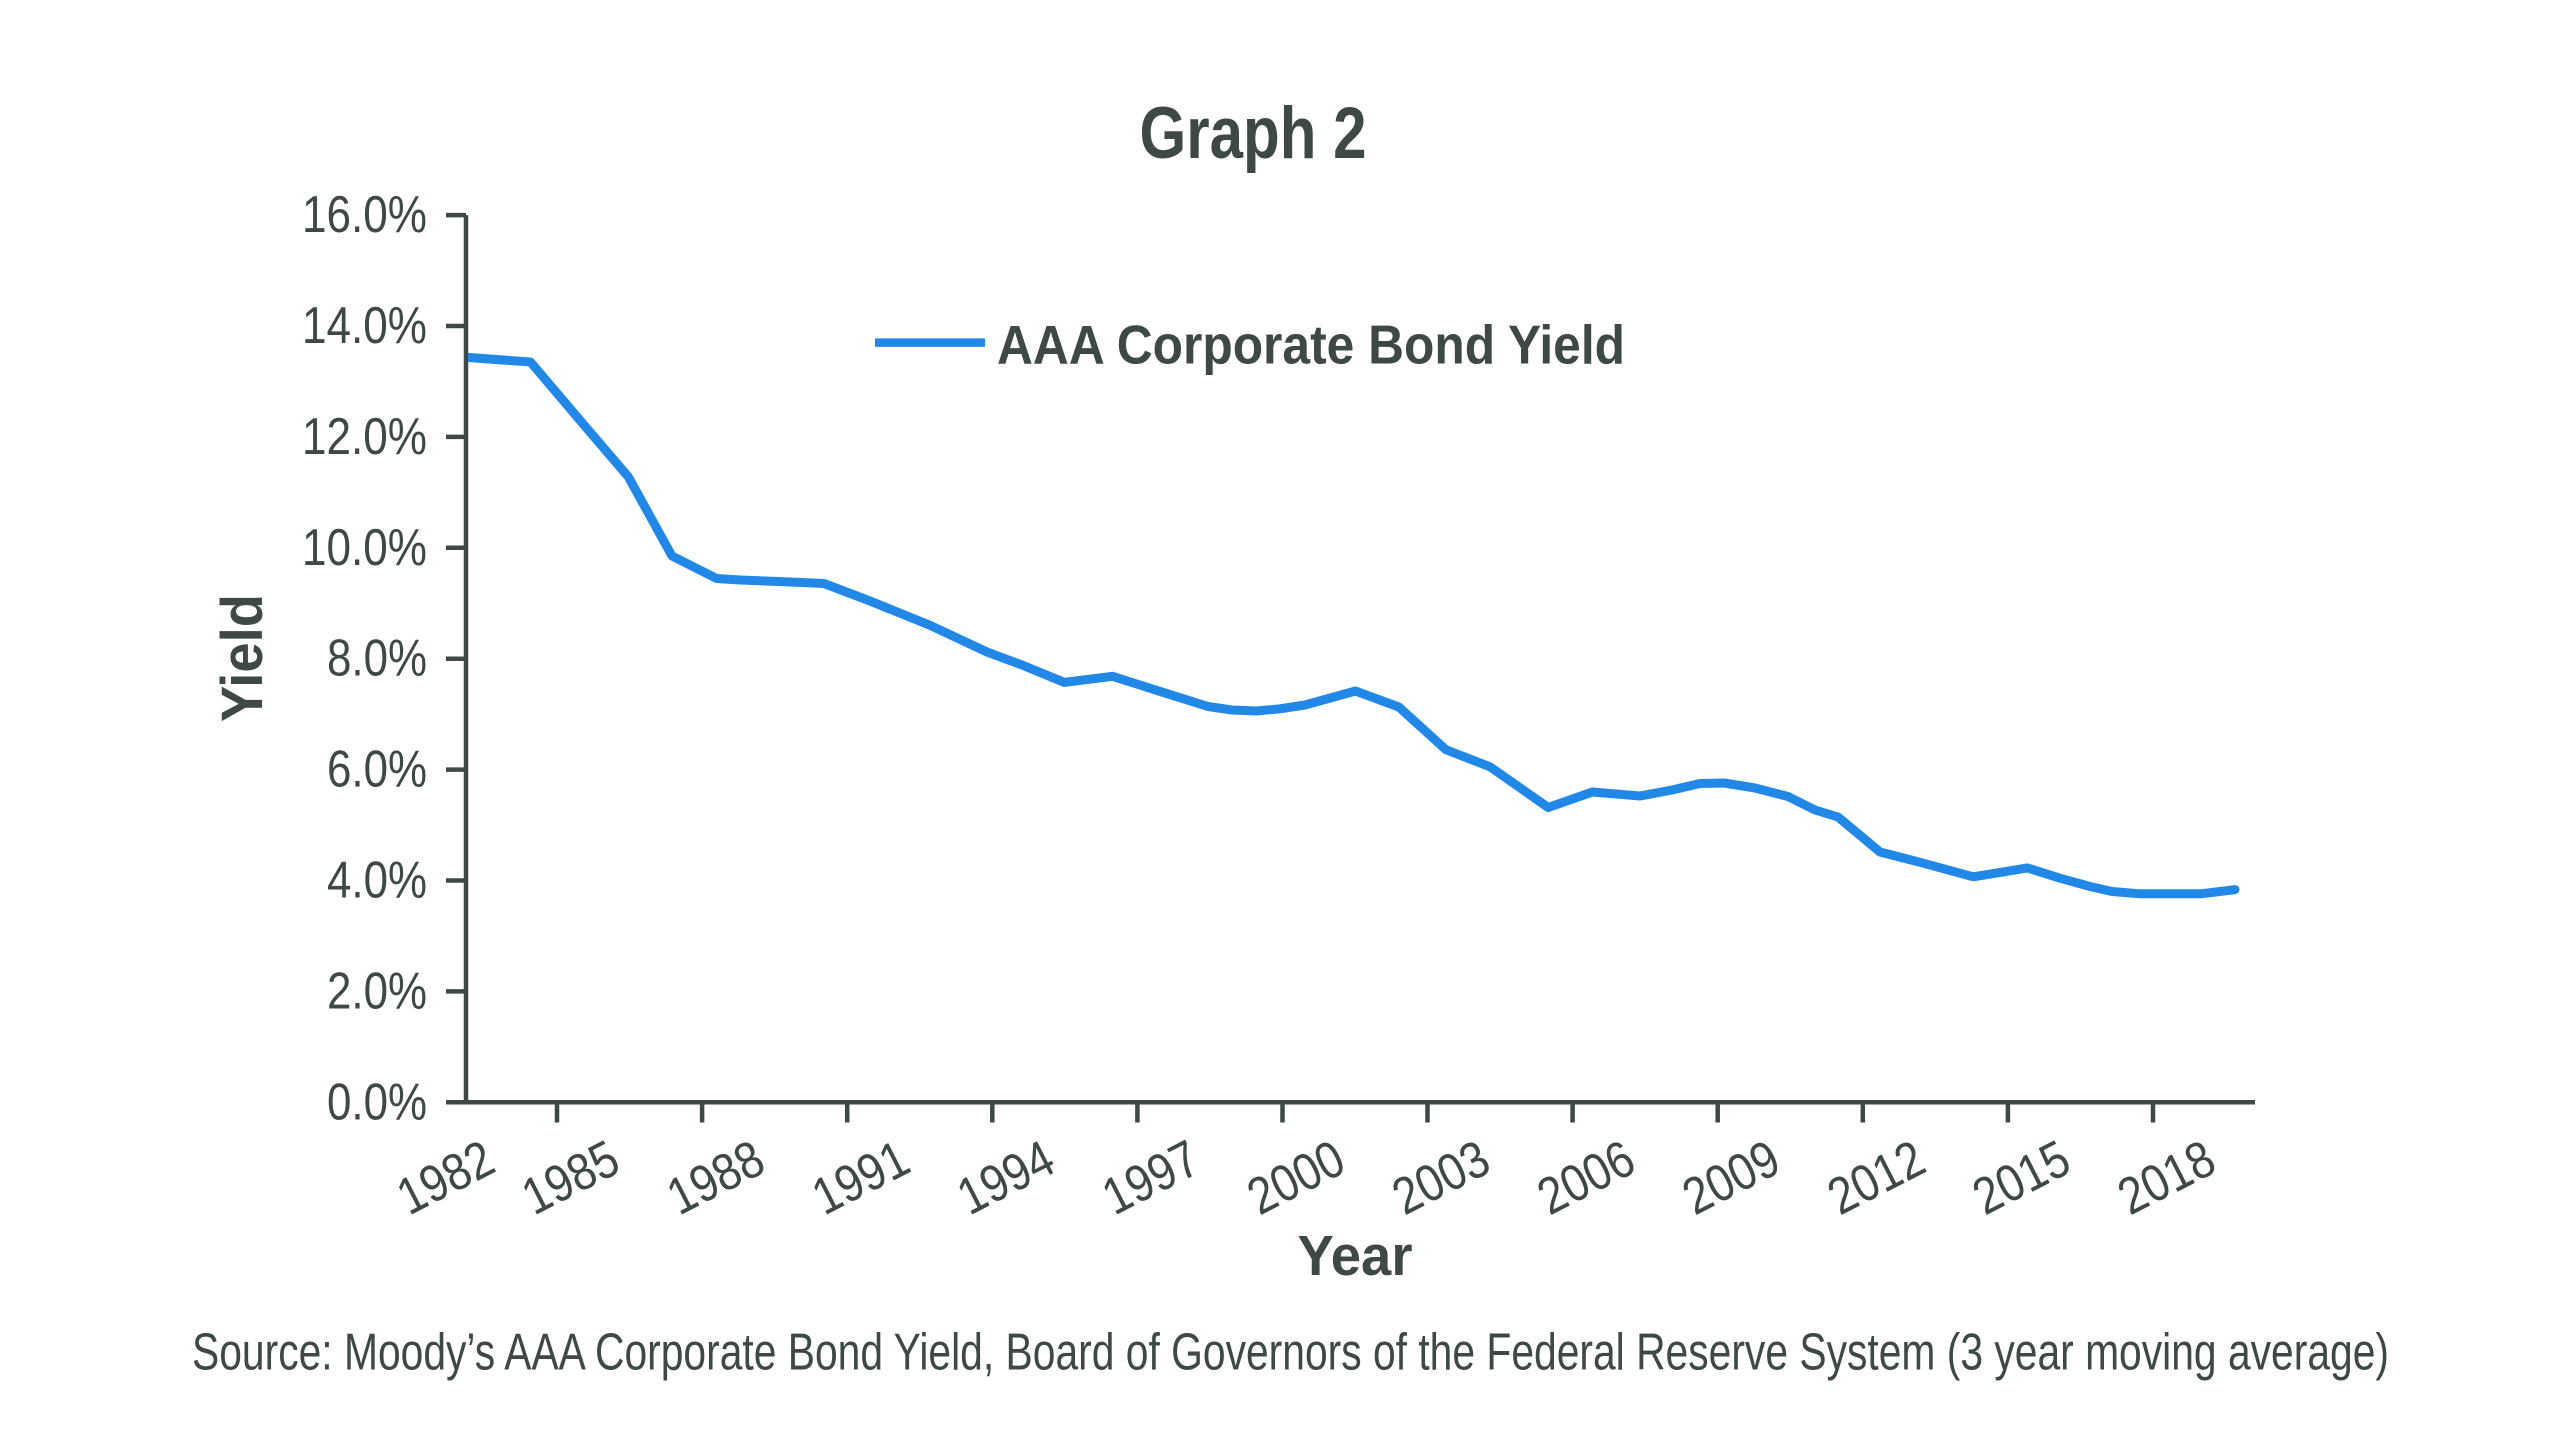 The image size is (2560, 1438). I want to click on svg-text: Year, so click(1355, 1256).